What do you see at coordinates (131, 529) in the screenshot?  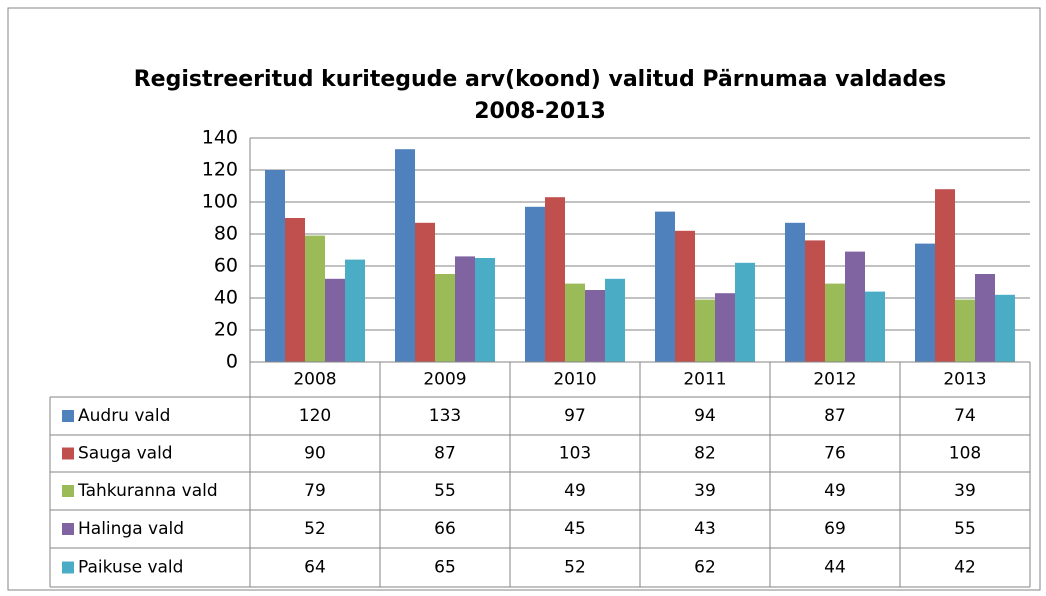 I see `legend-label: Halinga vald` at bounding box center [131, 529].